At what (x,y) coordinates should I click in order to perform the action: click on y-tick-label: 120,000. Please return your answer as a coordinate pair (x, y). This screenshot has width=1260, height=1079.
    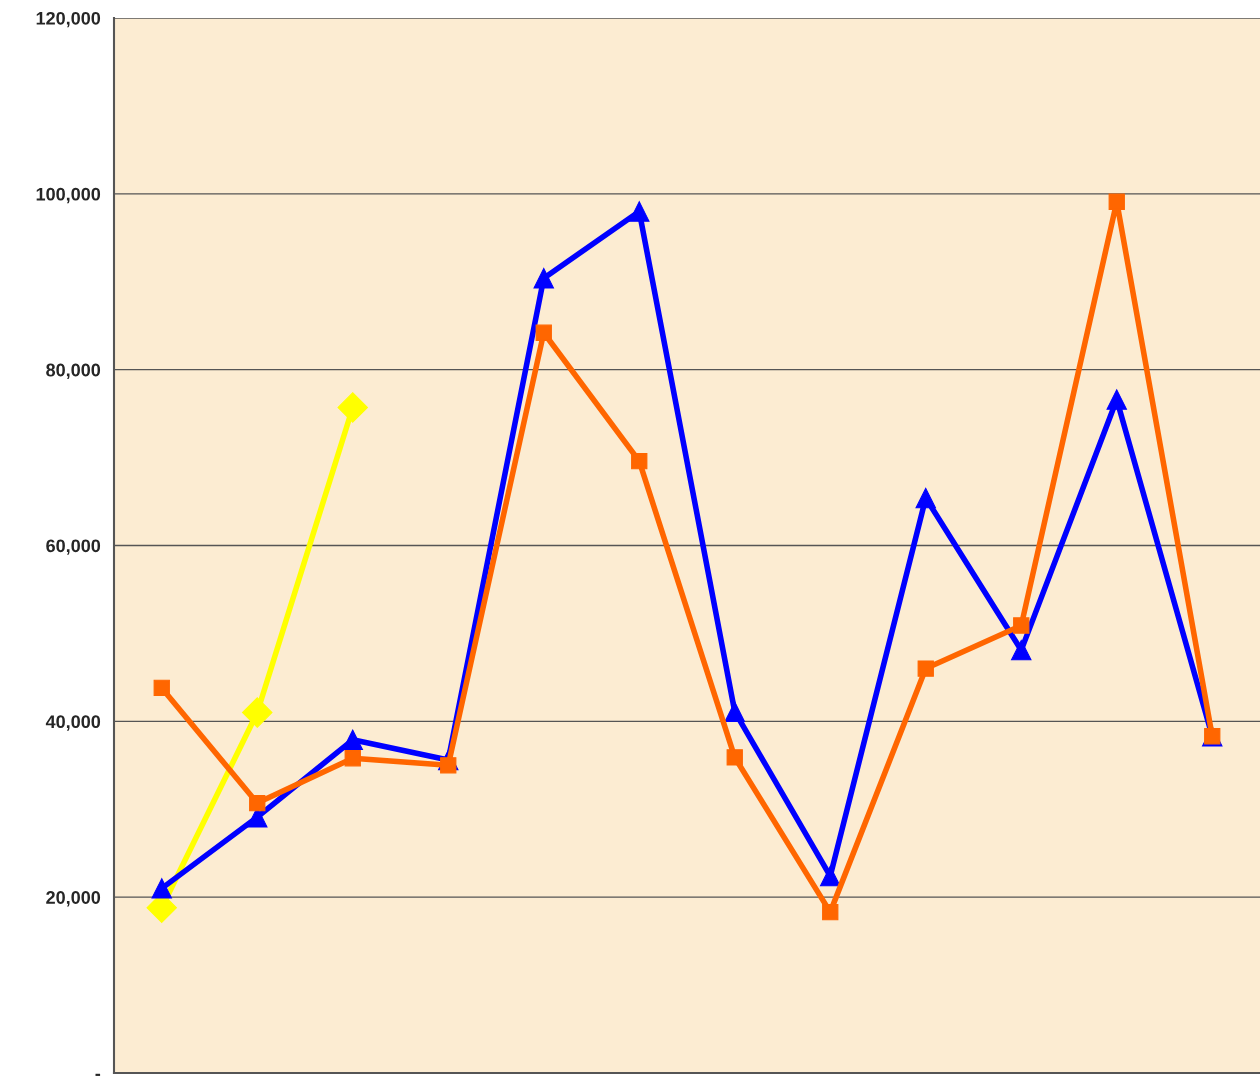
    Looking at the image, I should click on (68, 19).